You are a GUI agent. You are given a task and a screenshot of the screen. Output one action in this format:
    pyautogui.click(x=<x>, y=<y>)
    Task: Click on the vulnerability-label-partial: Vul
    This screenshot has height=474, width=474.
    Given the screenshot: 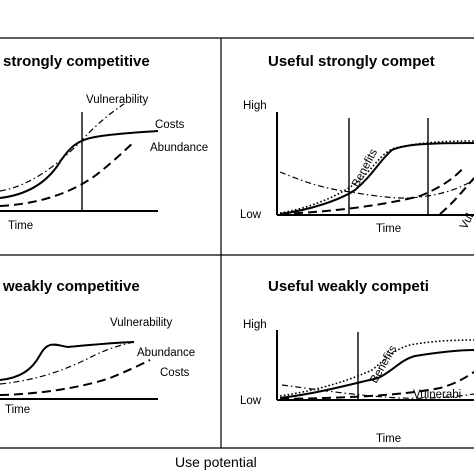 What is the action you would take?
    pyautogui.click(x=466, y=221)
    